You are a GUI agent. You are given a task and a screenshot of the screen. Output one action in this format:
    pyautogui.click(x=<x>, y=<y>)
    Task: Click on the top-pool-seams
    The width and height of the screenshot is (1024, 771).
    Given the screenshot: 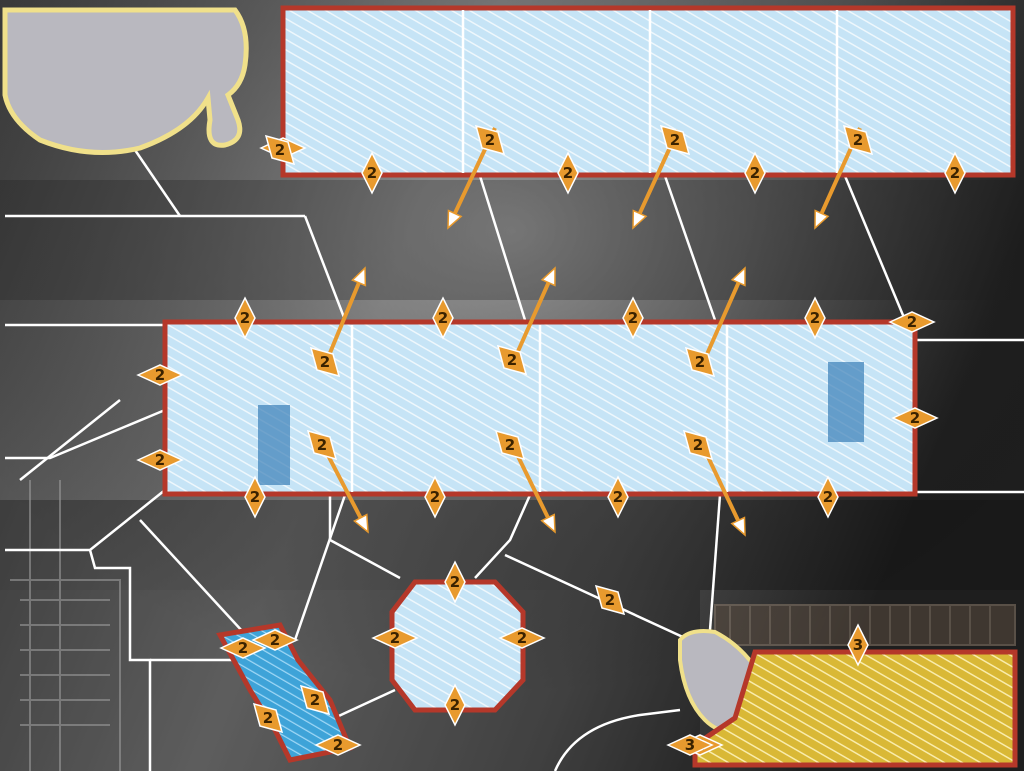 What is the action you would take?
    pyautogui.click(x=650, y=91)
    